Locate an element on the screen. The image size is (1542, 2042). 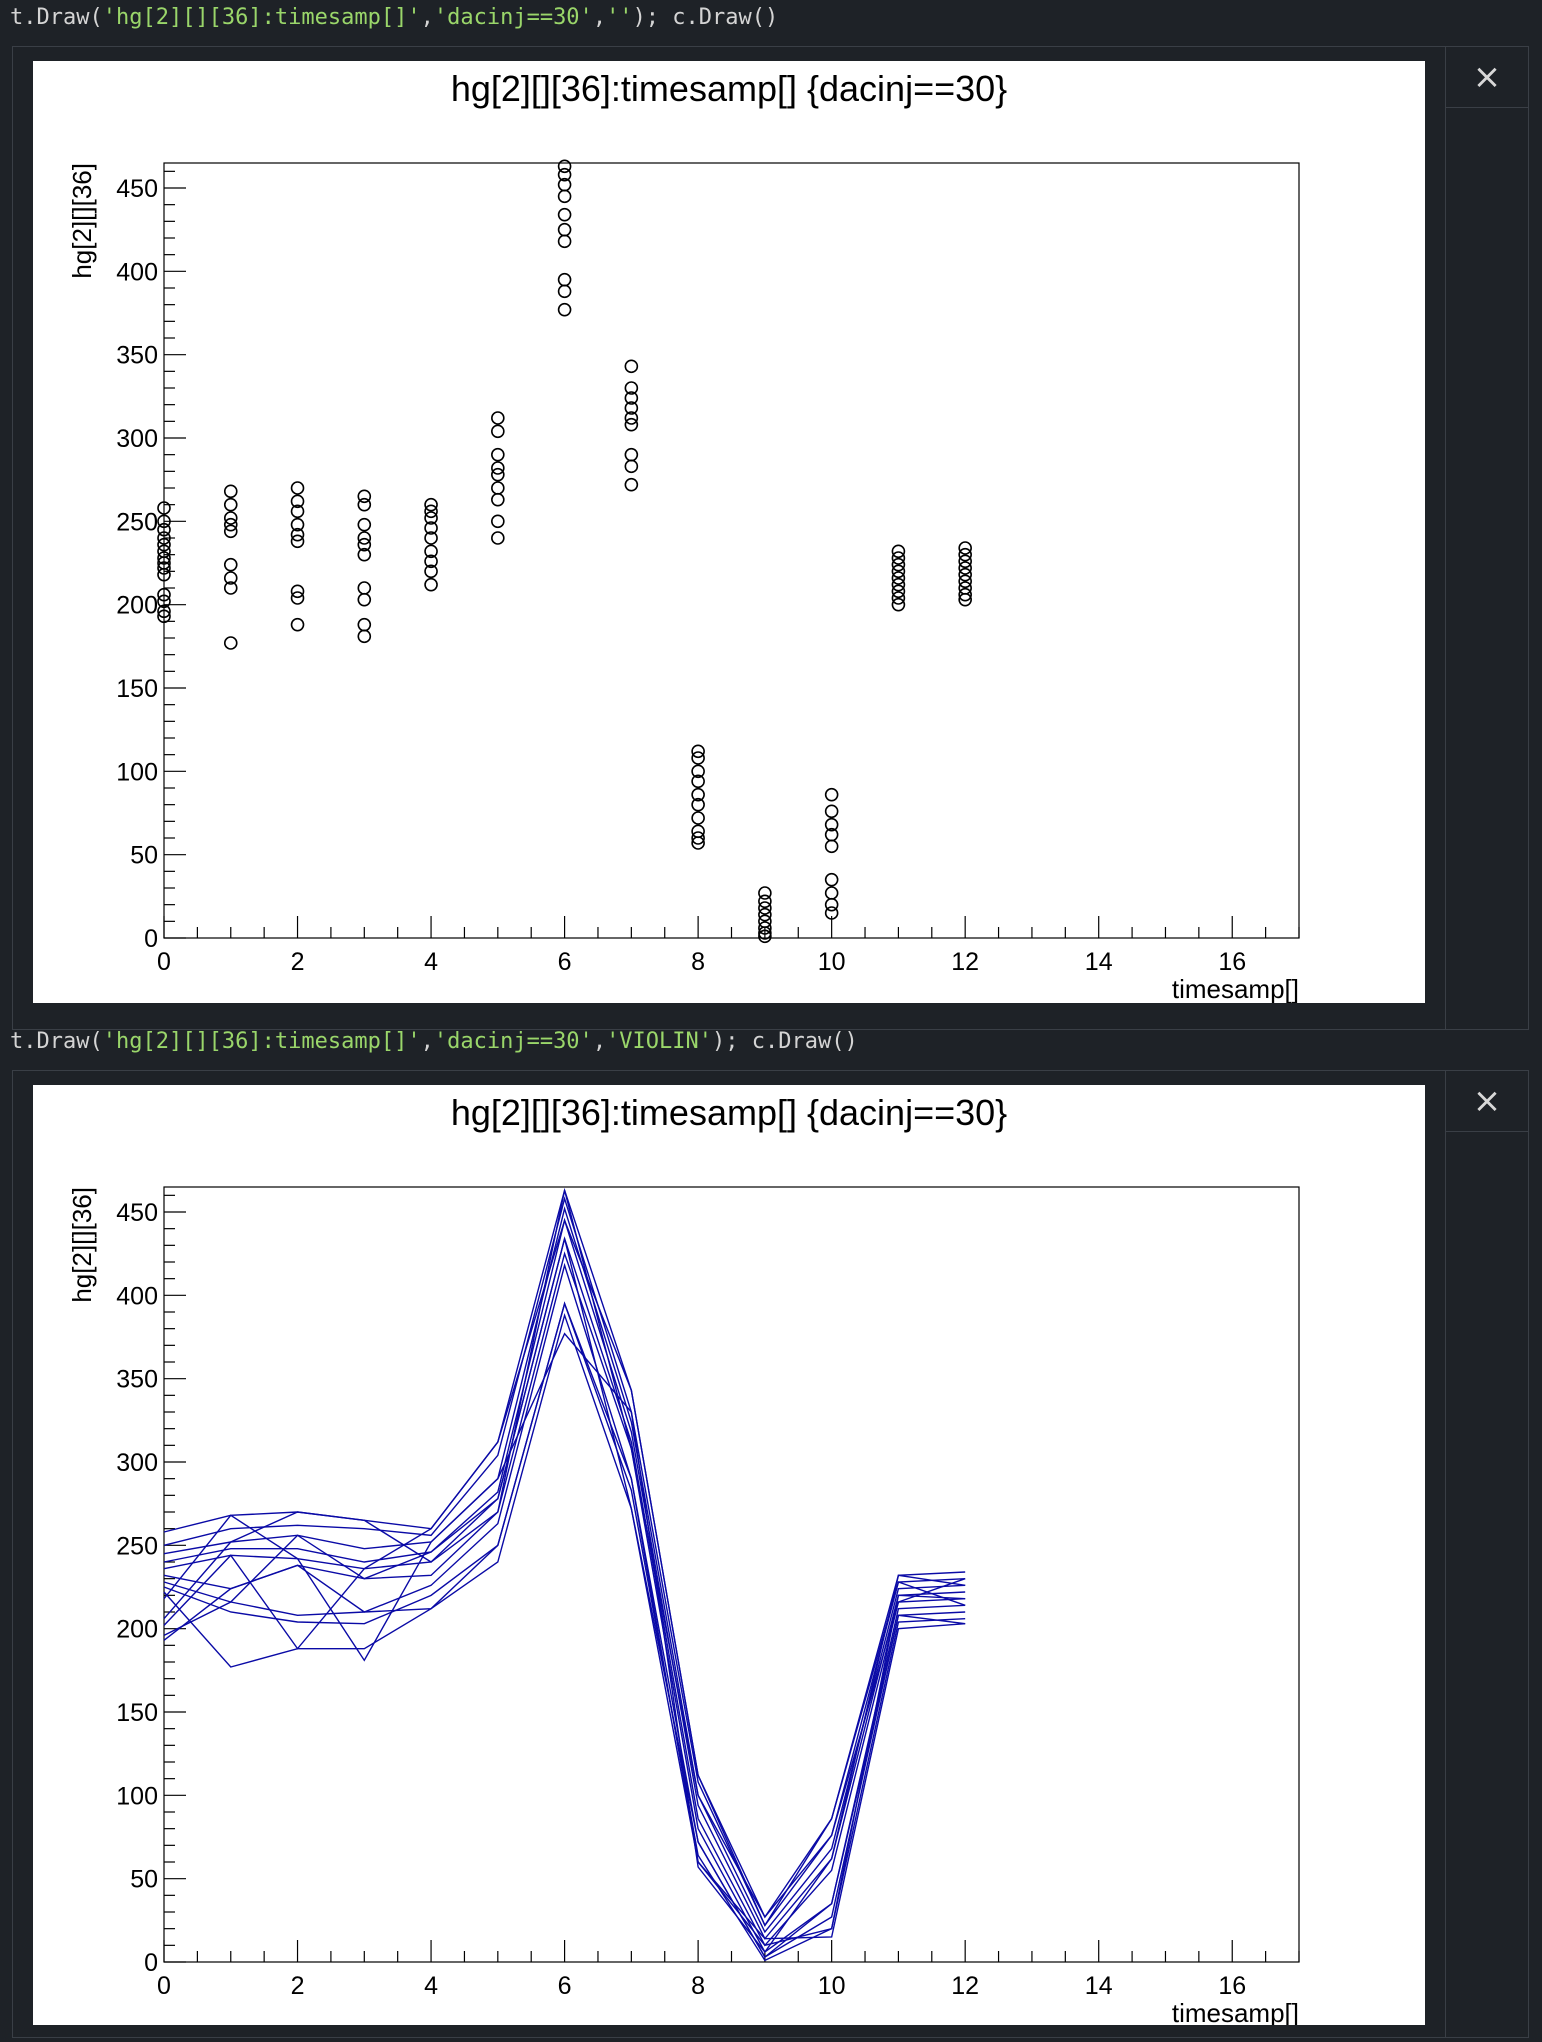
x-tick-label: 4 is located at coordinates (431, 962).